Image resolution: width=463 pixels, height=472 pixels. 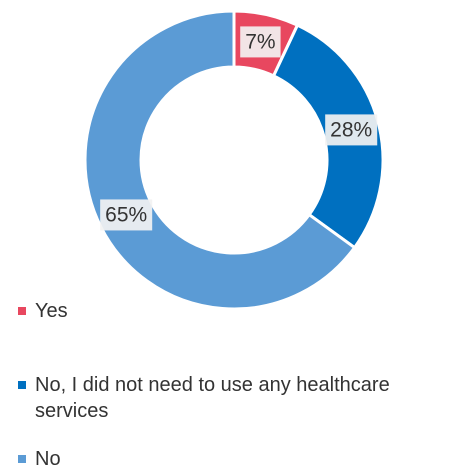 I want to click on data-label-bg-no-did-not-need, so click(x=351, y=130).